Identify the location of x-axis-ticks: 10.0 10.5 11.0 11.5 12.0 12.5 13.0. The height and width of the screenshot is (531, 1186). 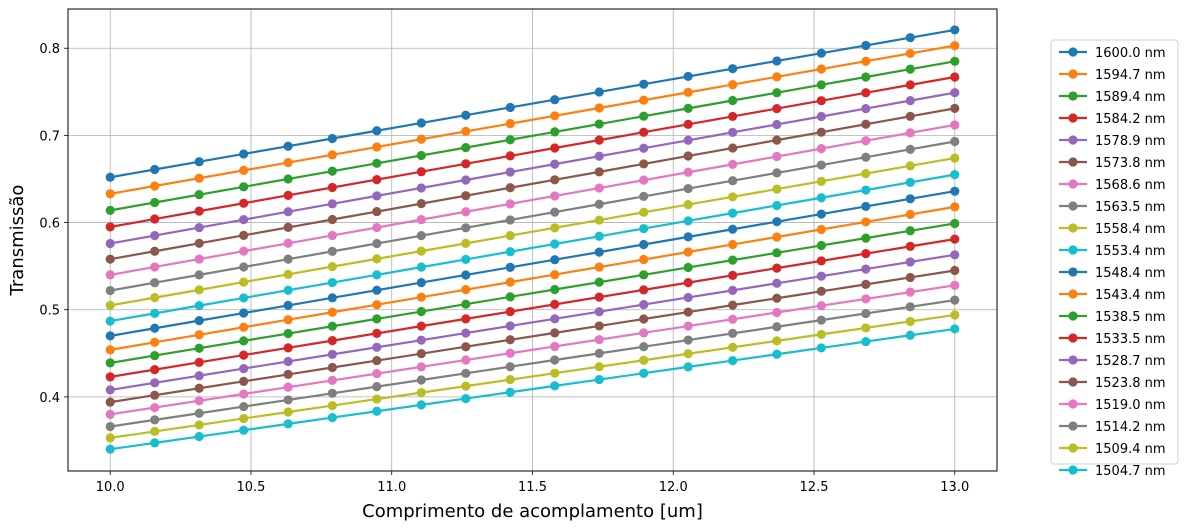
(532, 483).